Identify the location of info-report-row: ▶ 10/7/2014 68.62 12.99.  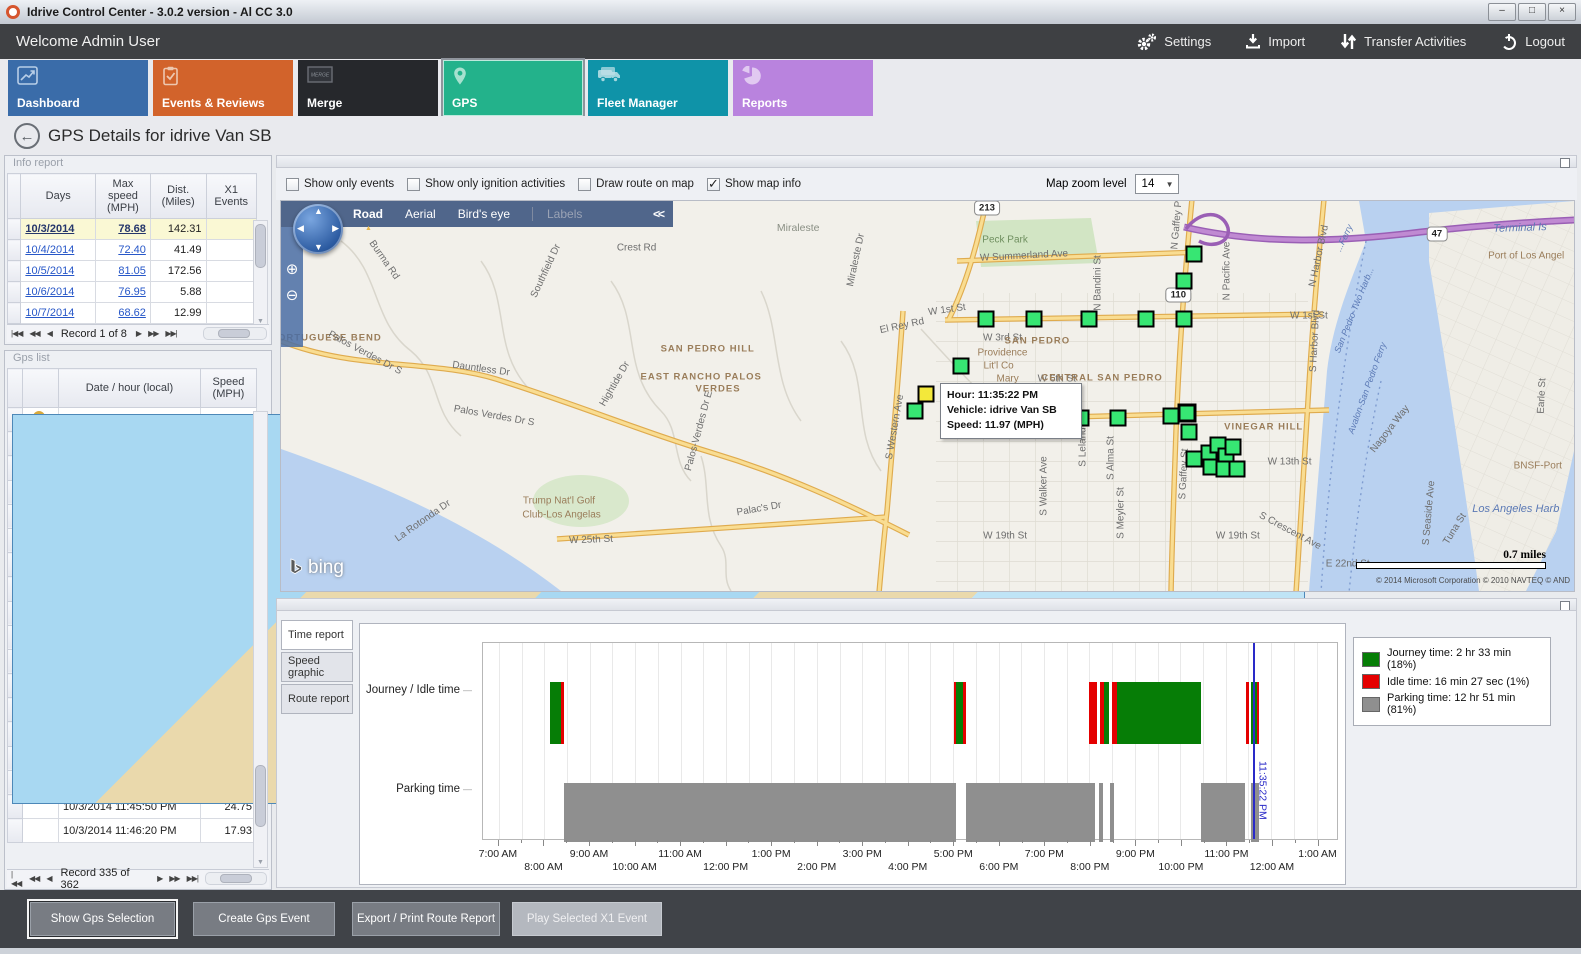
(131, 313).